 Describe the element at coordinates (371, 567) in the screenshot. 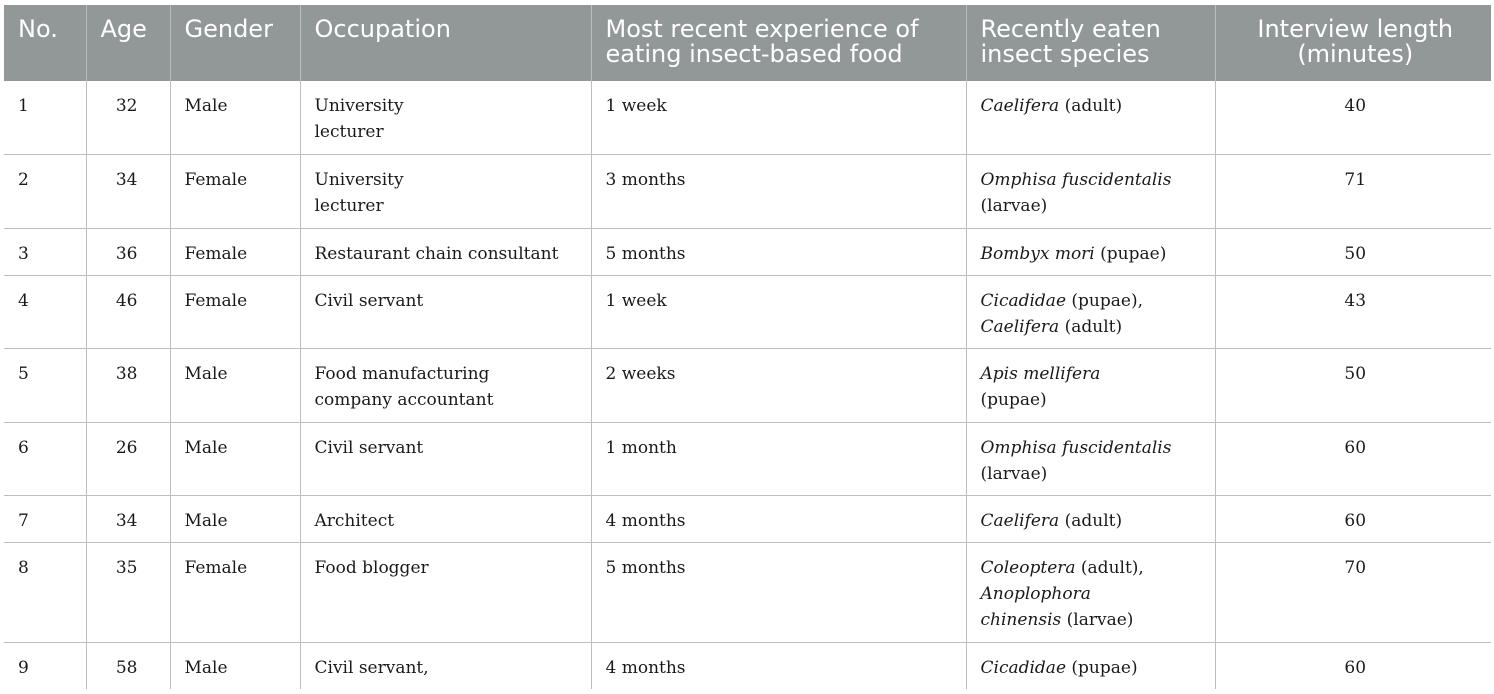

I see `occupation-line: Food blogger` at that location.